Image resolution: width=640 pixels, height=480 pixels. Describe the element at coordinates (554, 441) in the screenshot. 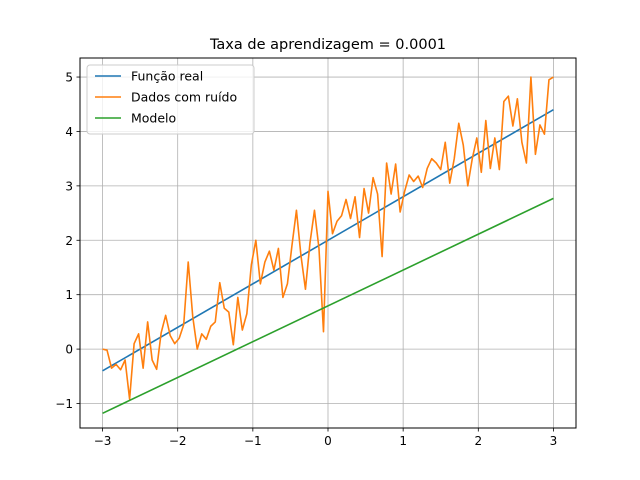

I see `x-tick-label: 3` at that location.